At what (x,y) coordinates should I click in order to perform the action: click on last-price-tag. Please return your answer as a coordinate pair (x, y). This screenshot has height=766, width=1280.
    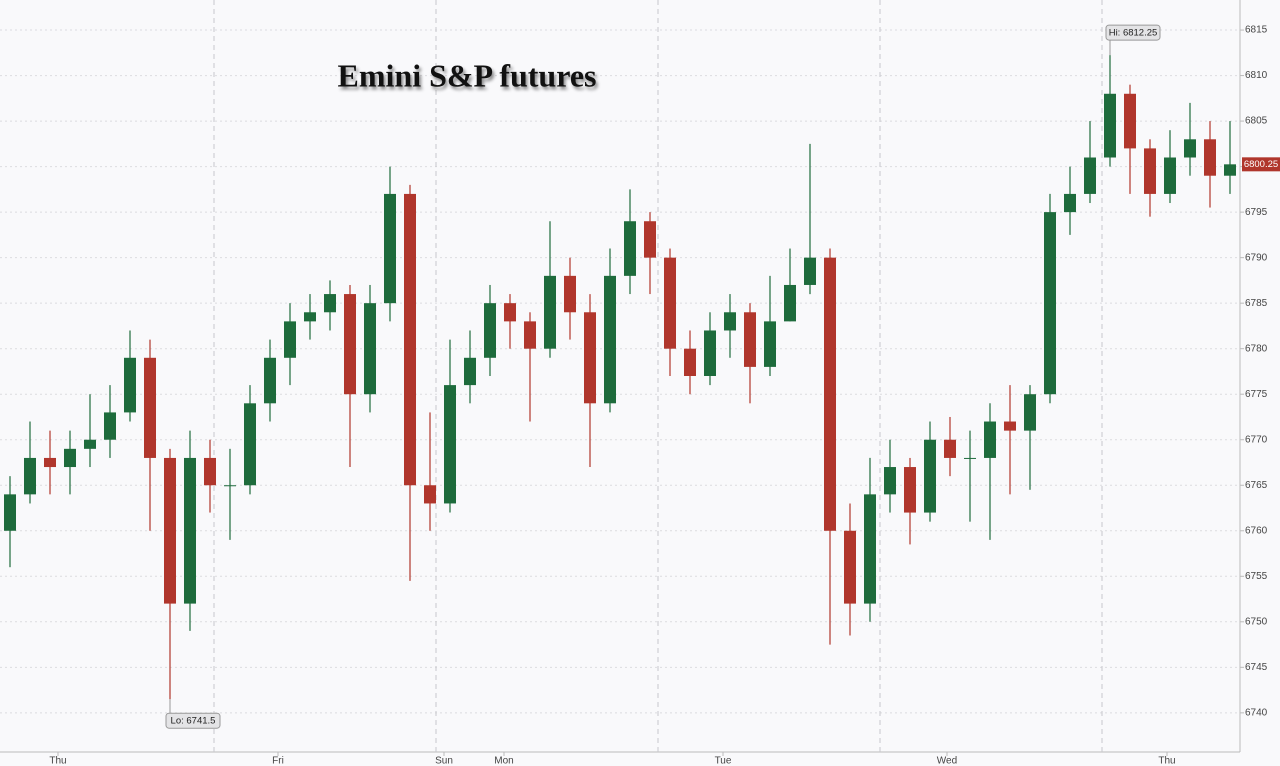
    Looking at the image, I should click on (1261, 164).